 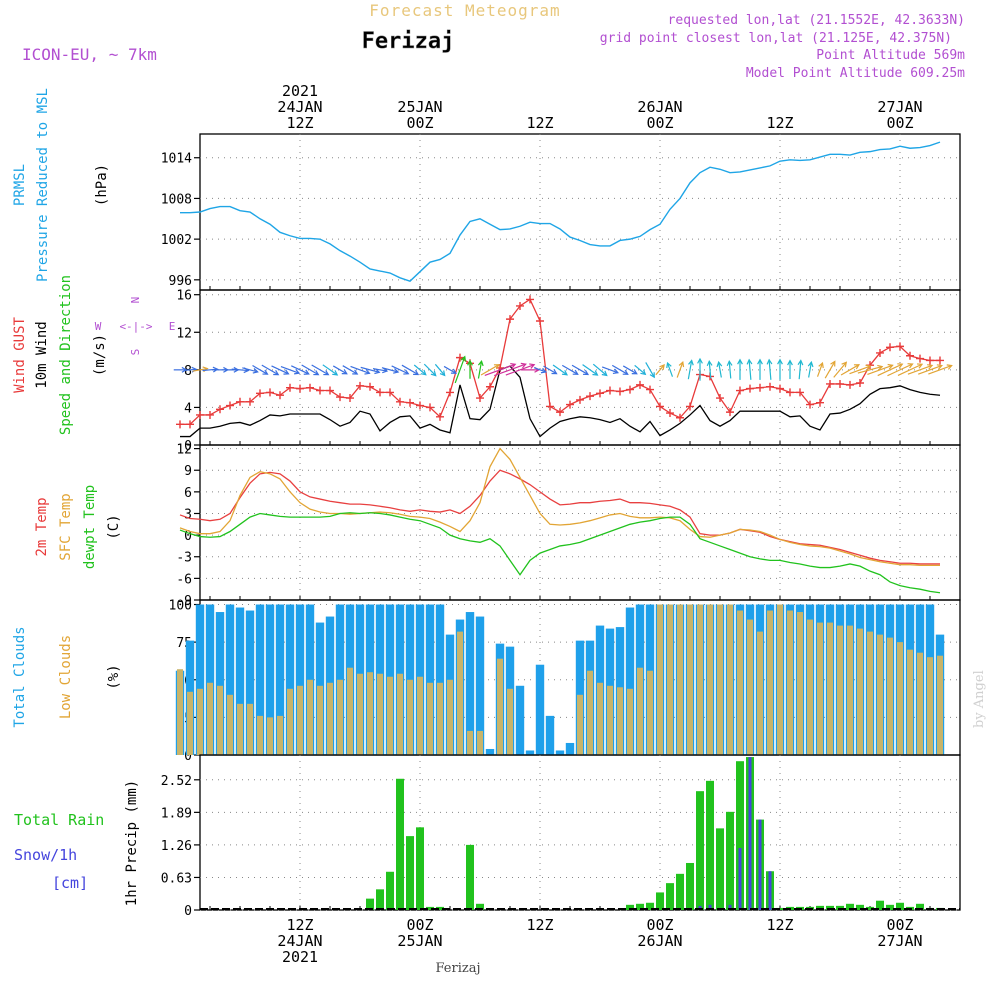 I want to click on bottom-axis-label: 12Z, so click(x=299, y=925).